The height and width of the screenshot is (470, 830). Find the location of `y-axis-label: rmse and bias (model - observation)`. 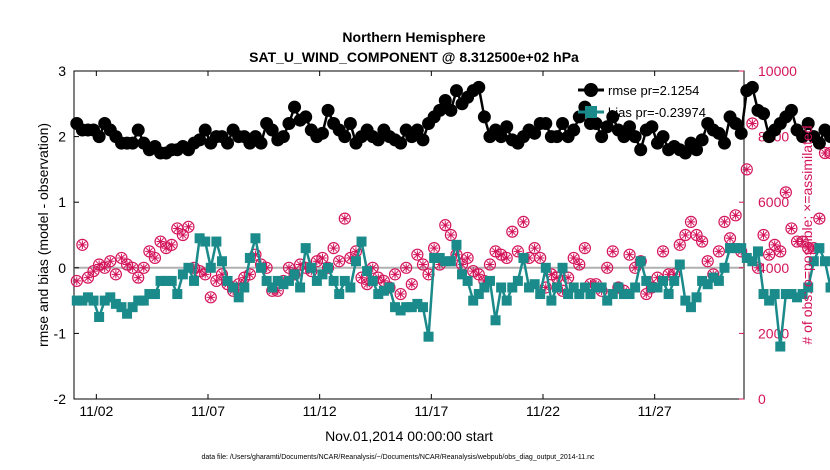

y-axis-label: rmse and bias (model - observation) is located at coordinates (43, 235).